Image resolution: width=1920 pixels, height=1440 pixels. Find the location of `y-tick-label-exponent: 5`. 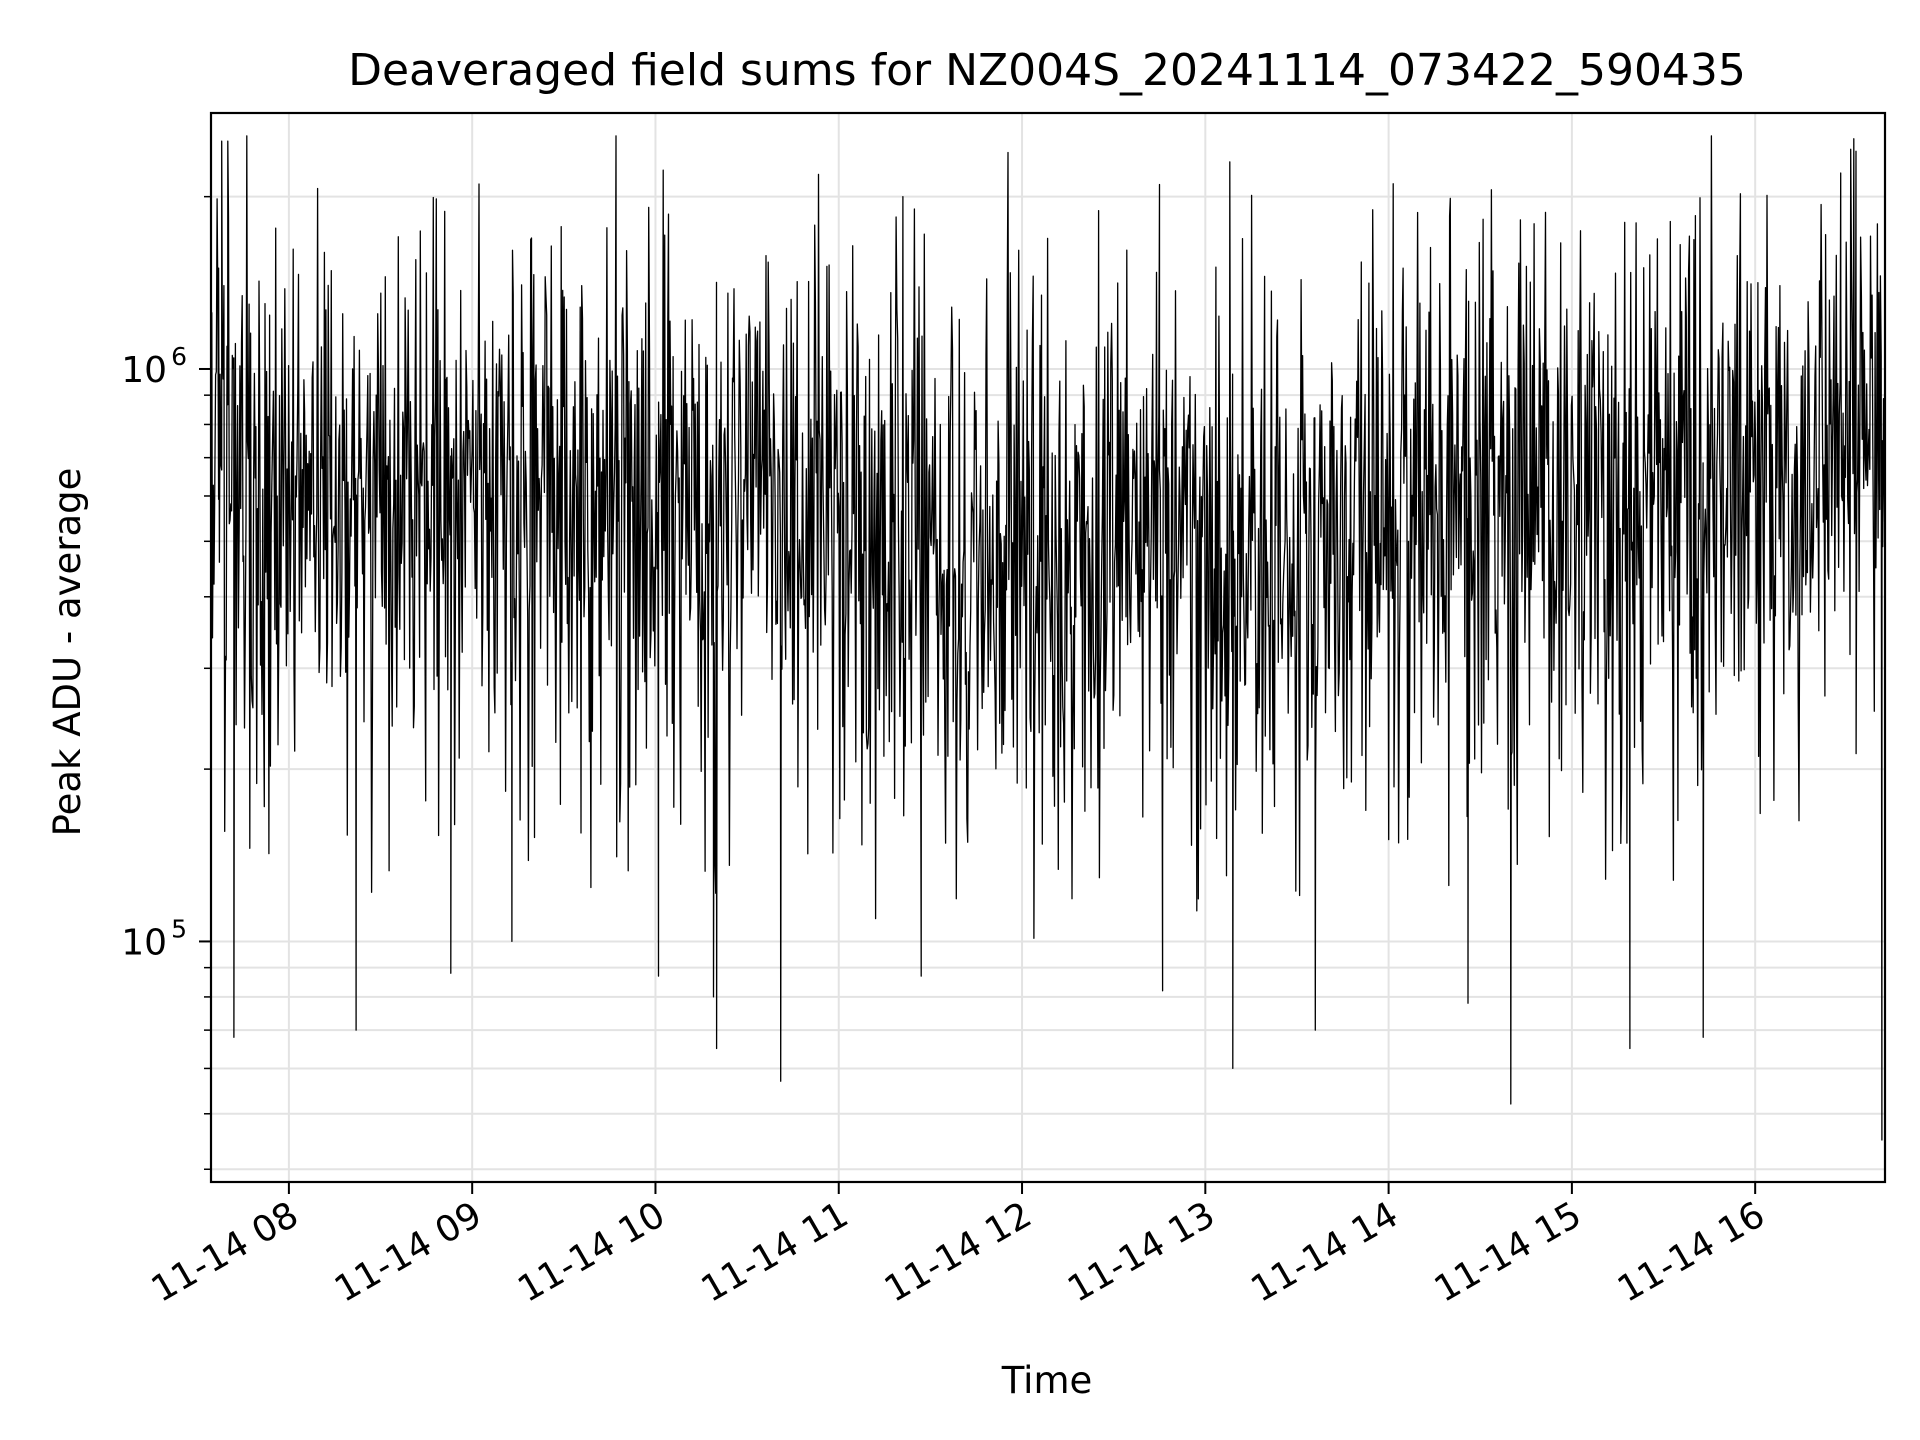

y-tick-label-exponent: 5 is located at coordinates (179, 928).